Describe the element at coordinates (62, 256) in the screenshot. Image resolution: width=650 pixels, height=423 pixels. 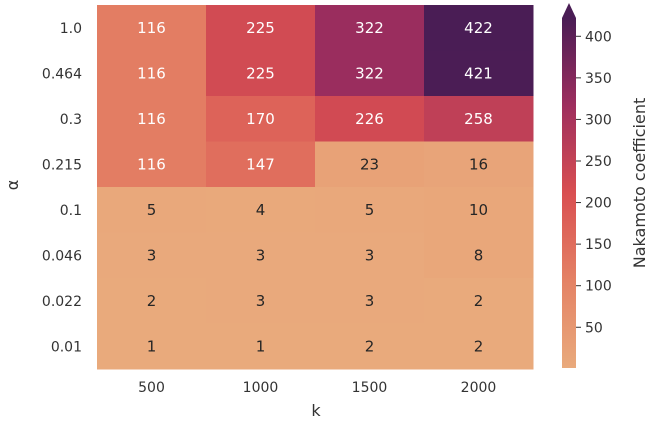
I see `y-tick-label: 0.046` at that location.